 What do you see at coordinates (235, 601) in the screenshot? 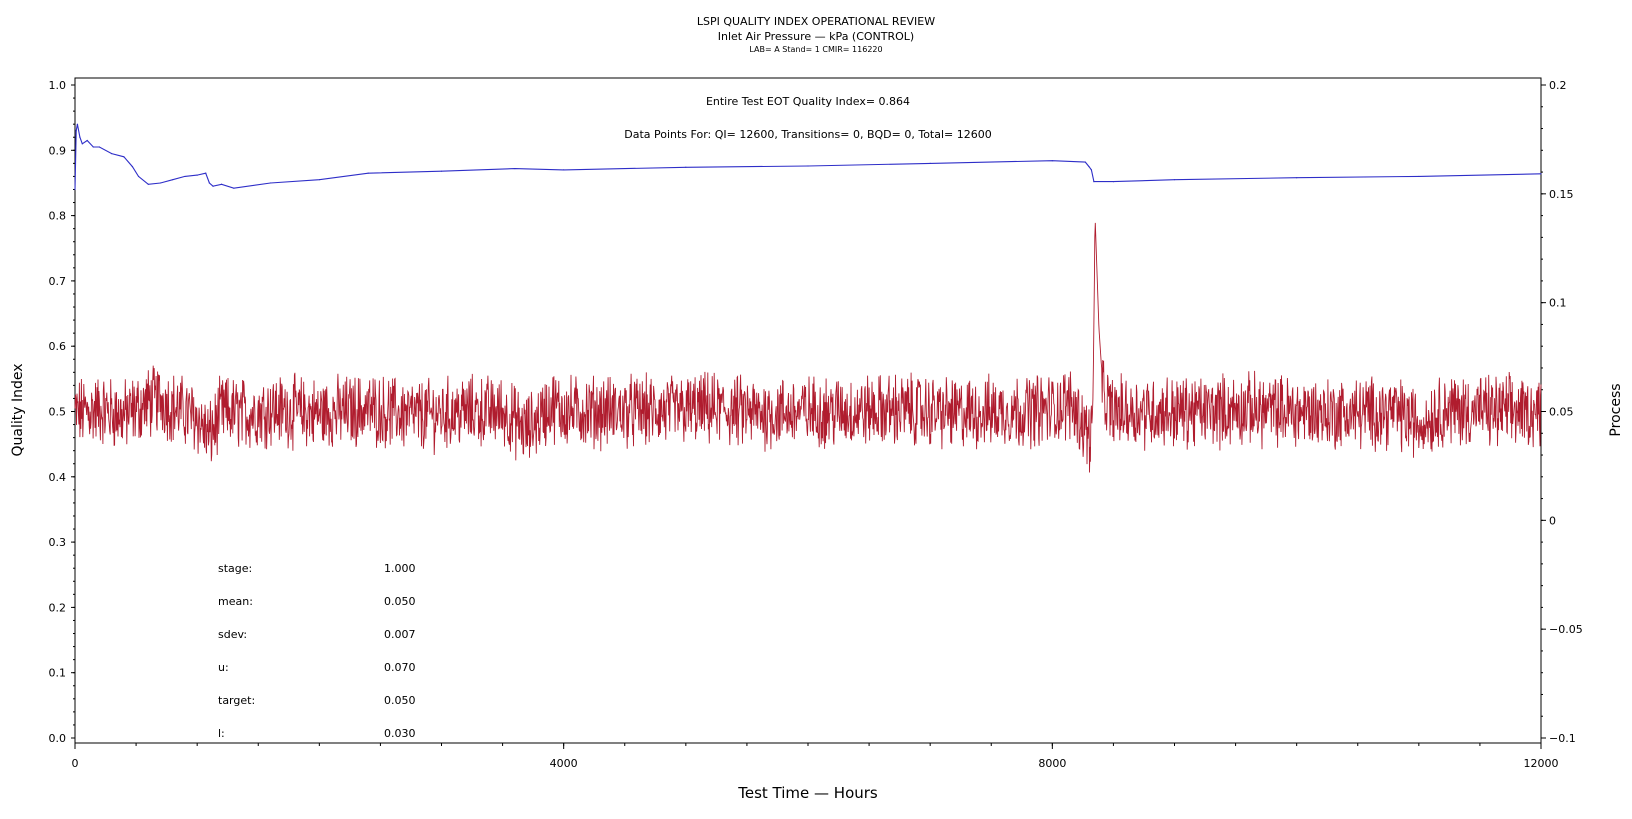
I see `stats-label: mean:` at bounding box center [235, 601].